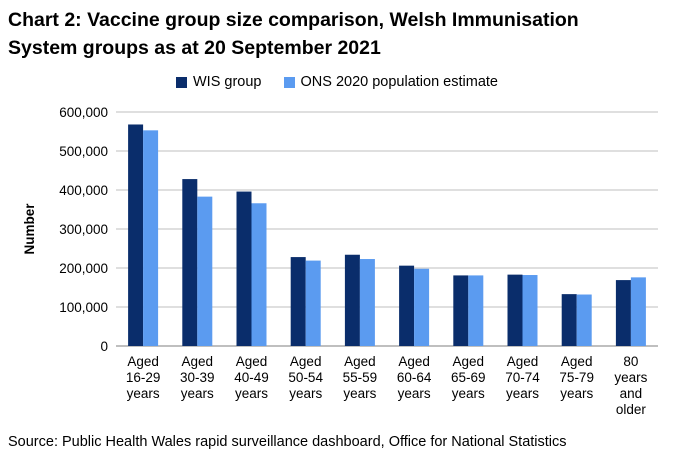  I want to click on x-tick-label: Aged 75-79 years, so click(576, 377).